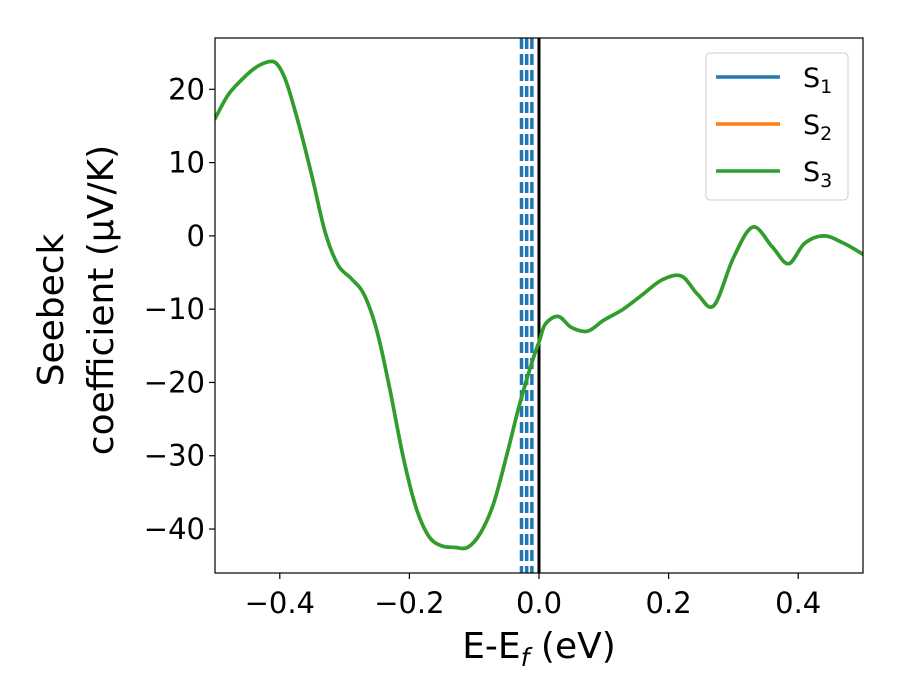 The image size is (900, 700). Describe the element at coordinates (817, 80) in the screenshot. I see `legend-label-s1: S1` at that location.